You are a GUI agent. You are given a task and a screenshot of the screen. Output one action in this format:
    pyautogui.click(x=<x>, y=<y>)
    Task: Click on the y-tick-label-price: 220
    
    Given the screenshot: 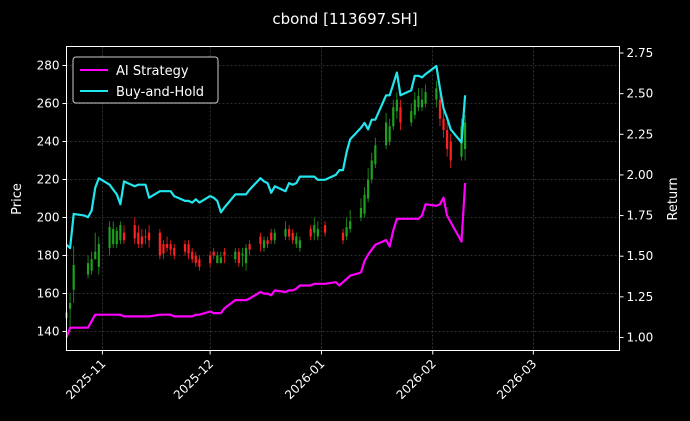 What is the action you would take?
    pyautogui.click(x=48, y=180)
    